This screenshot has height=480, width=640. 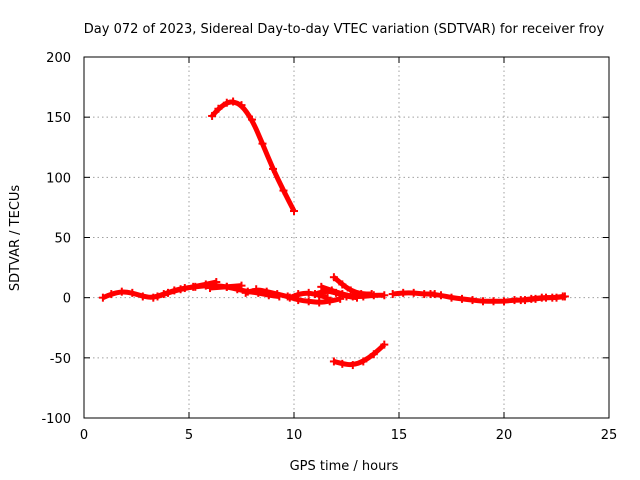 I want to click on series-arc-neg, so click(x=359, y=355).